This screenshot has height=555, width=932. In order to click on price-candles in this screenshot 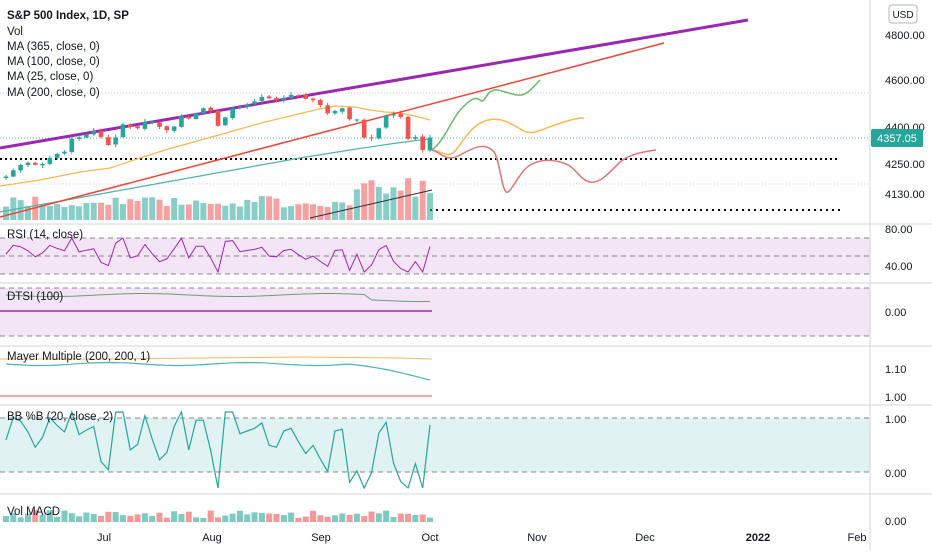, I will do `click(218, 136)`.